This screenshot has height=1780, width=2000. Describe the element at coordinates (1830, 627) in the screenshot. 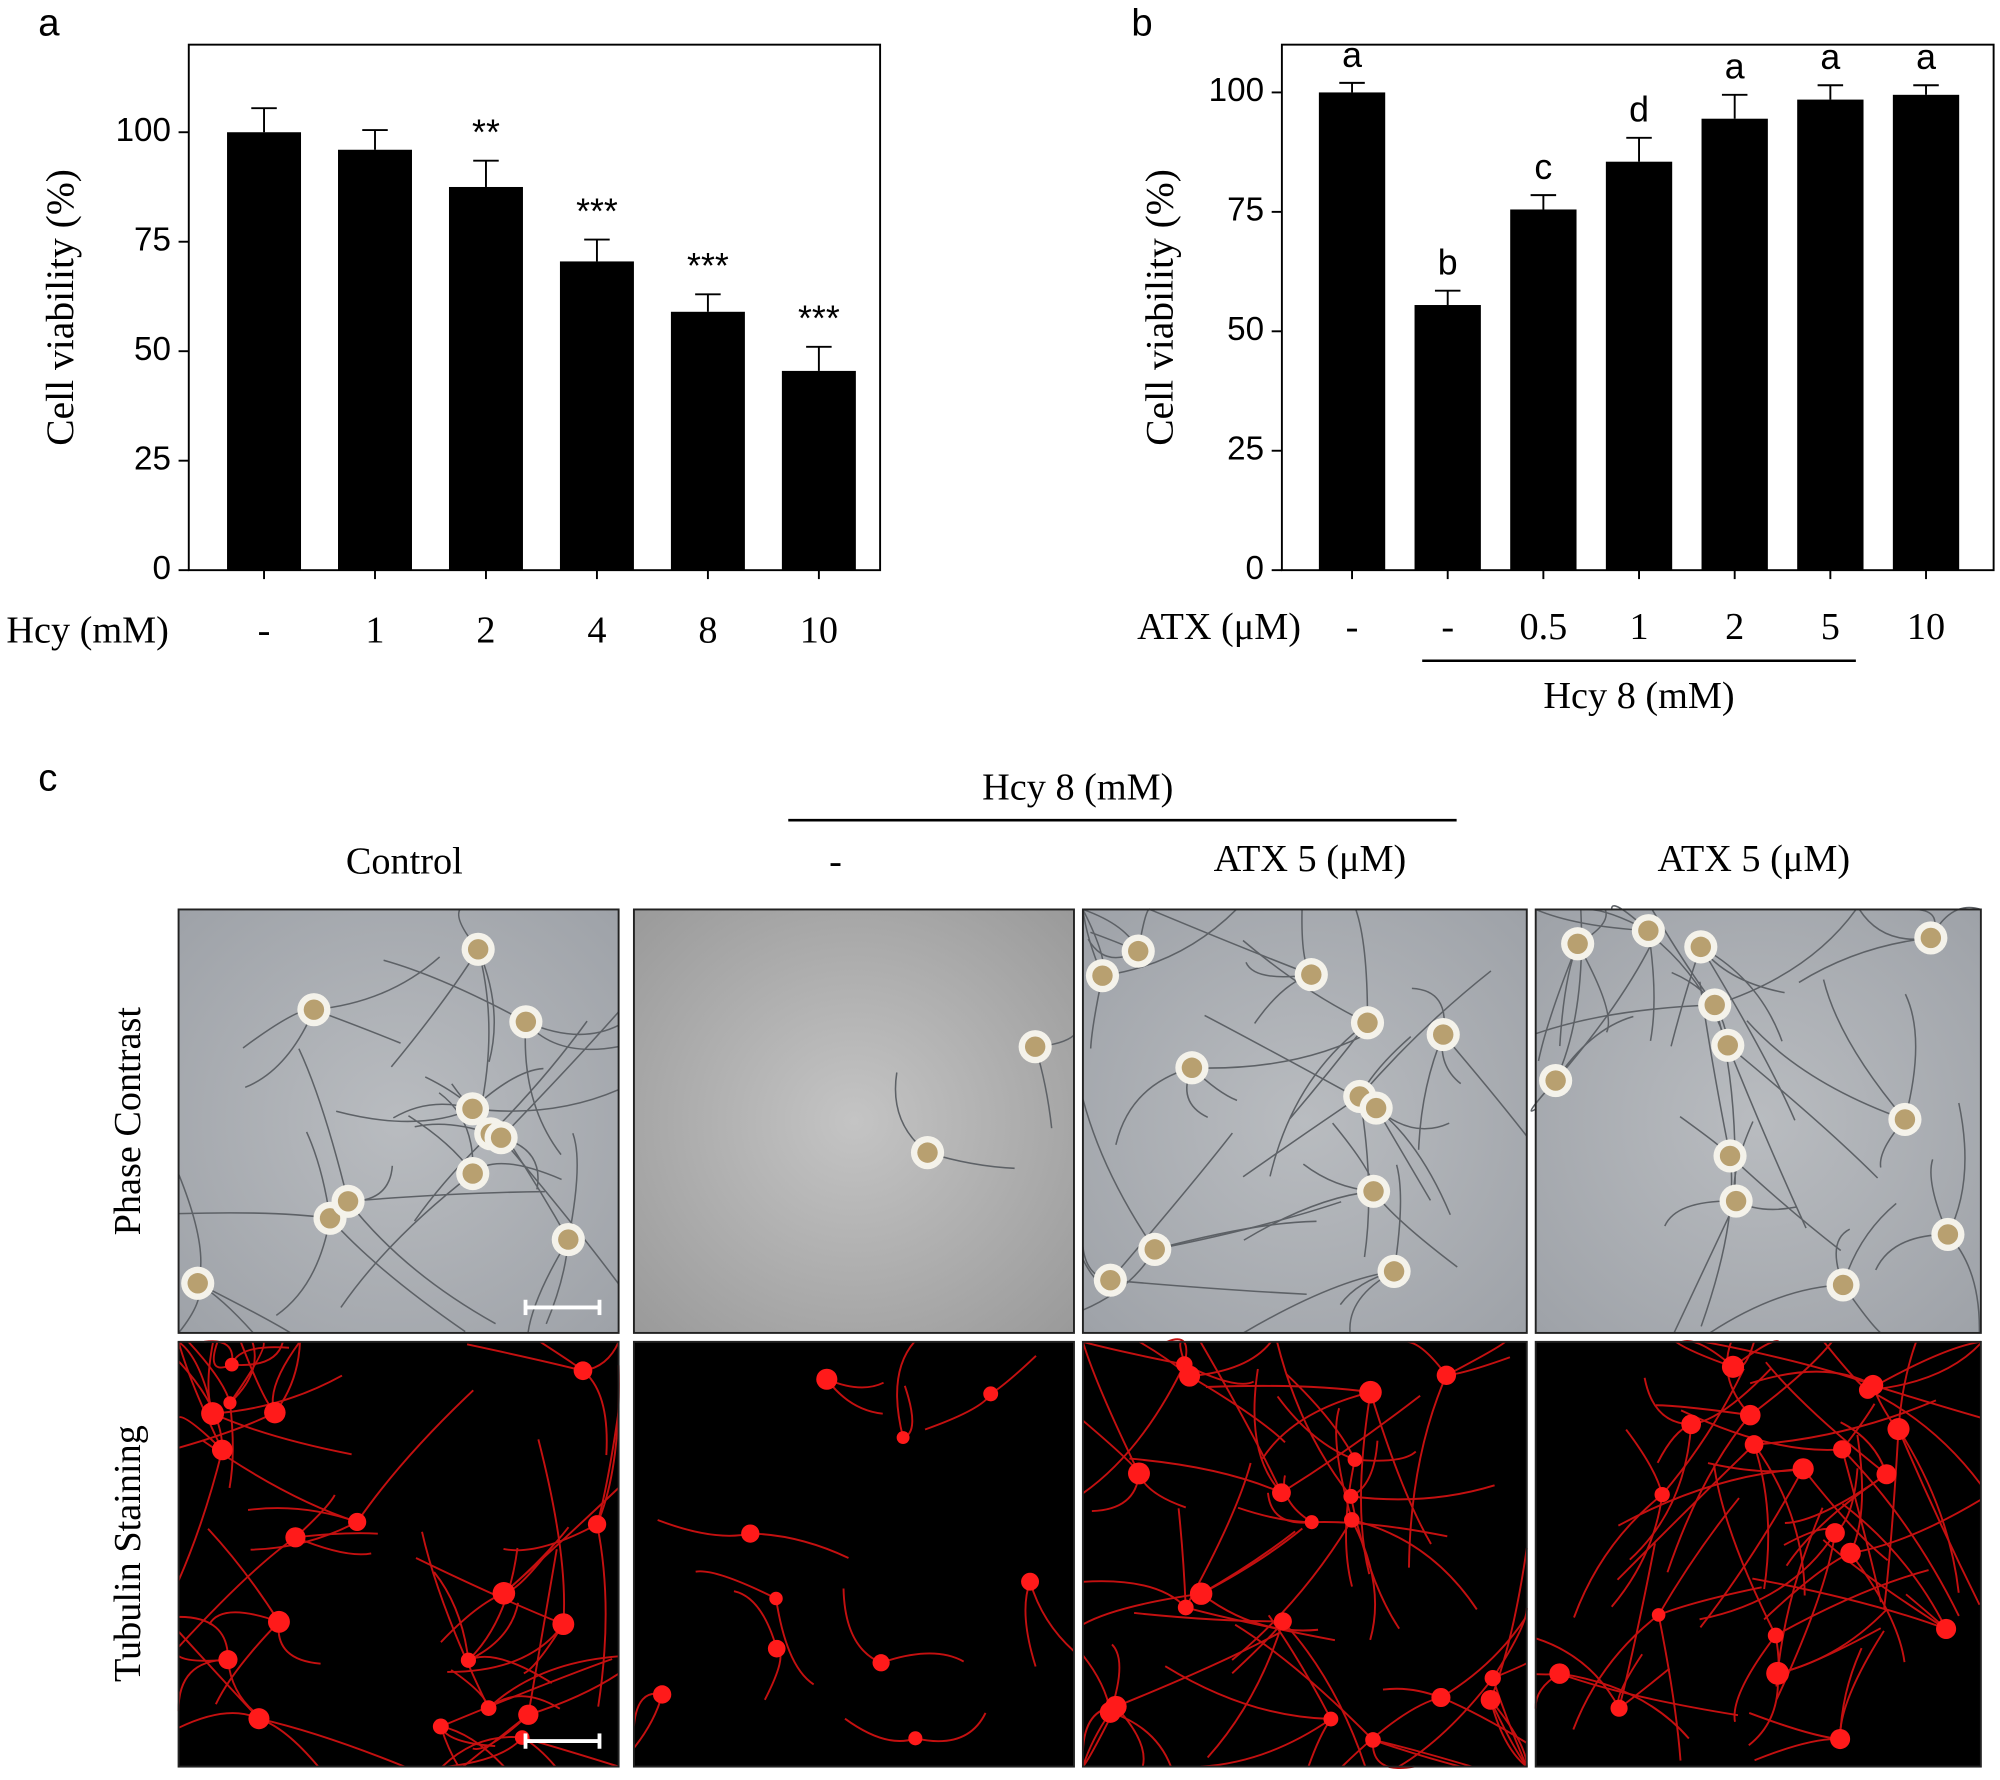

I see `x-tick-label: 5` at that location.